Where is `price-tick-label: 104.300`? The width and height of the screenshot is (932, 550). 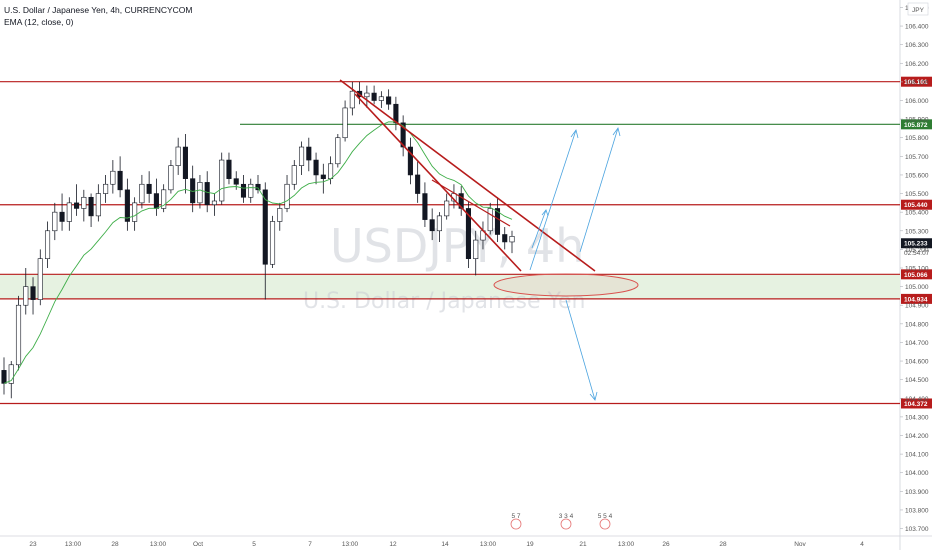
price-tick-label: 104.300 is located at coordinates (917, 417).